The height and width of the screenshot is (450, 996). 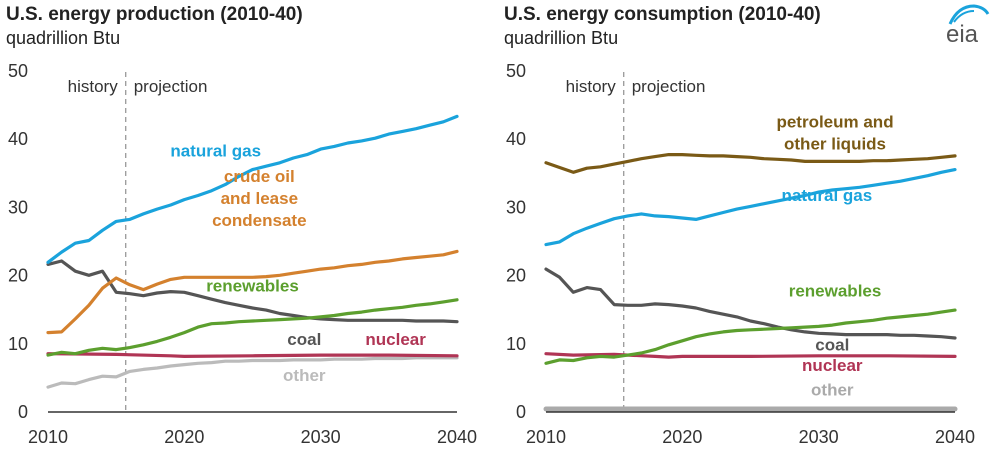 What do you see at coordinates (835, 143) in the screenshot?
I see `series-label-line: other liquids` at bounding box center [835, 143].